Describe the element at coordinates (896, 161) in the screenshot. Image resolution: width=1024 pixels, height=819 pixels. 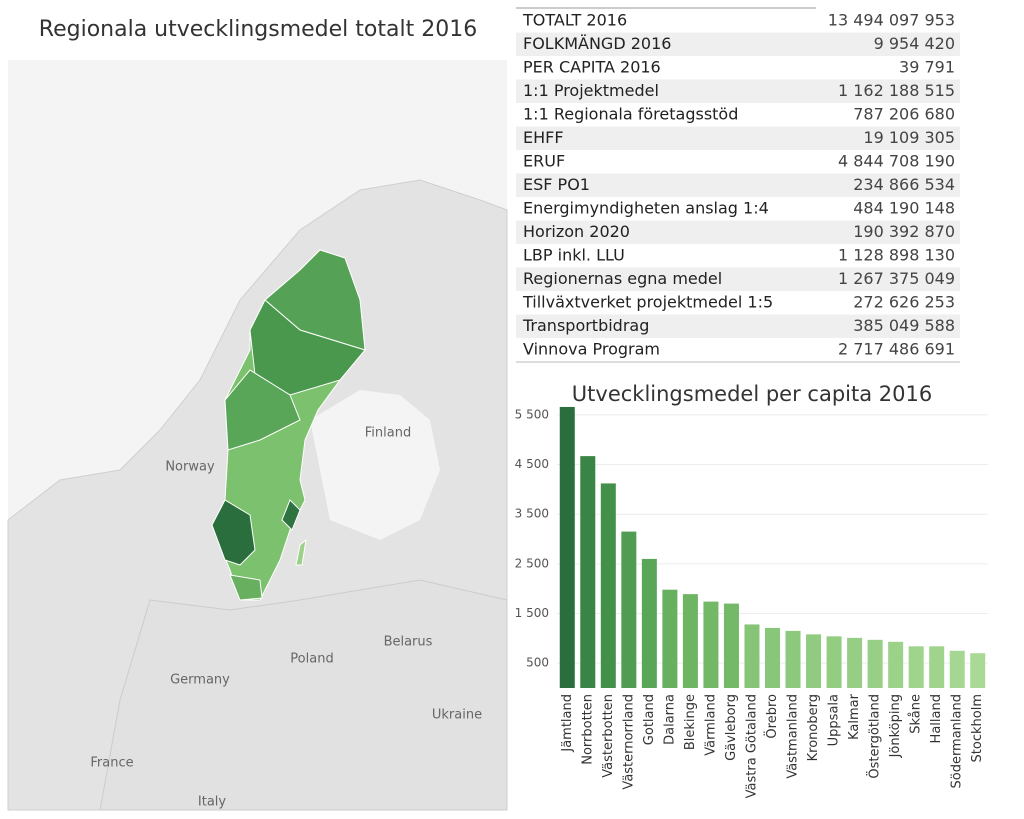
I see `row-value: 4 844 708 190` at that location.